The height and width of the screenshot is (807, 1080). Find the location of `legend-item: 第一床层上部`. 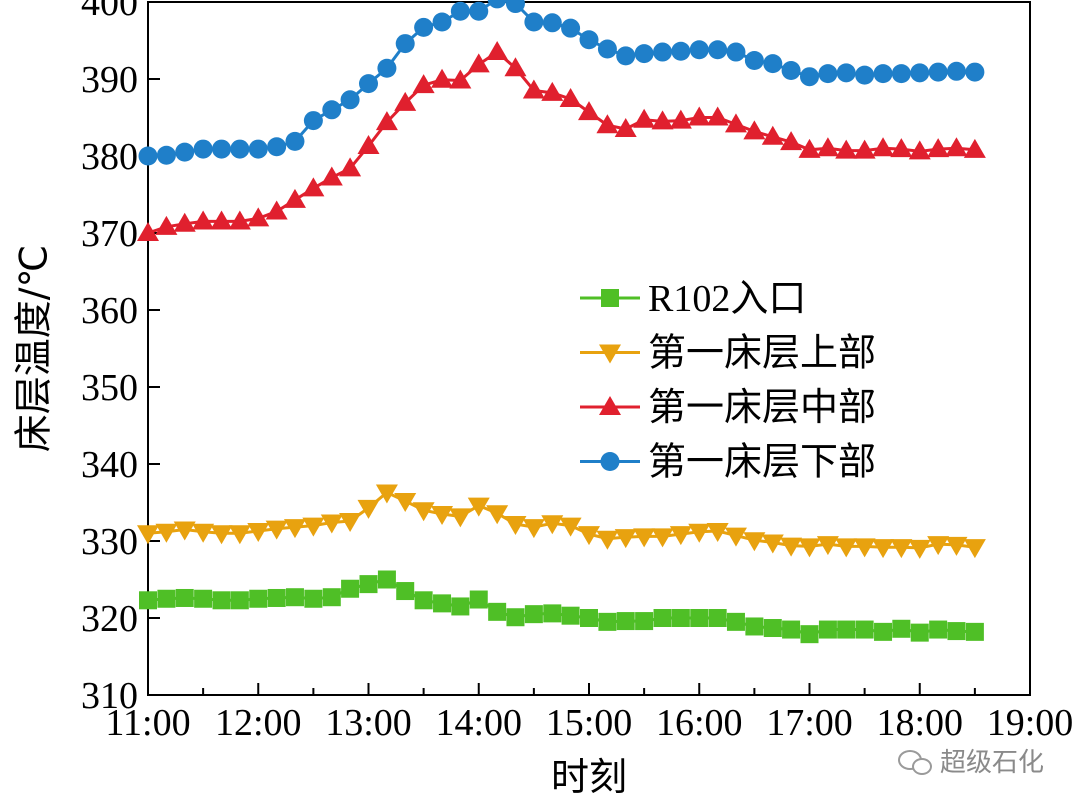

legend-item: 第一床层上部 is located at coordinates (728, 354).